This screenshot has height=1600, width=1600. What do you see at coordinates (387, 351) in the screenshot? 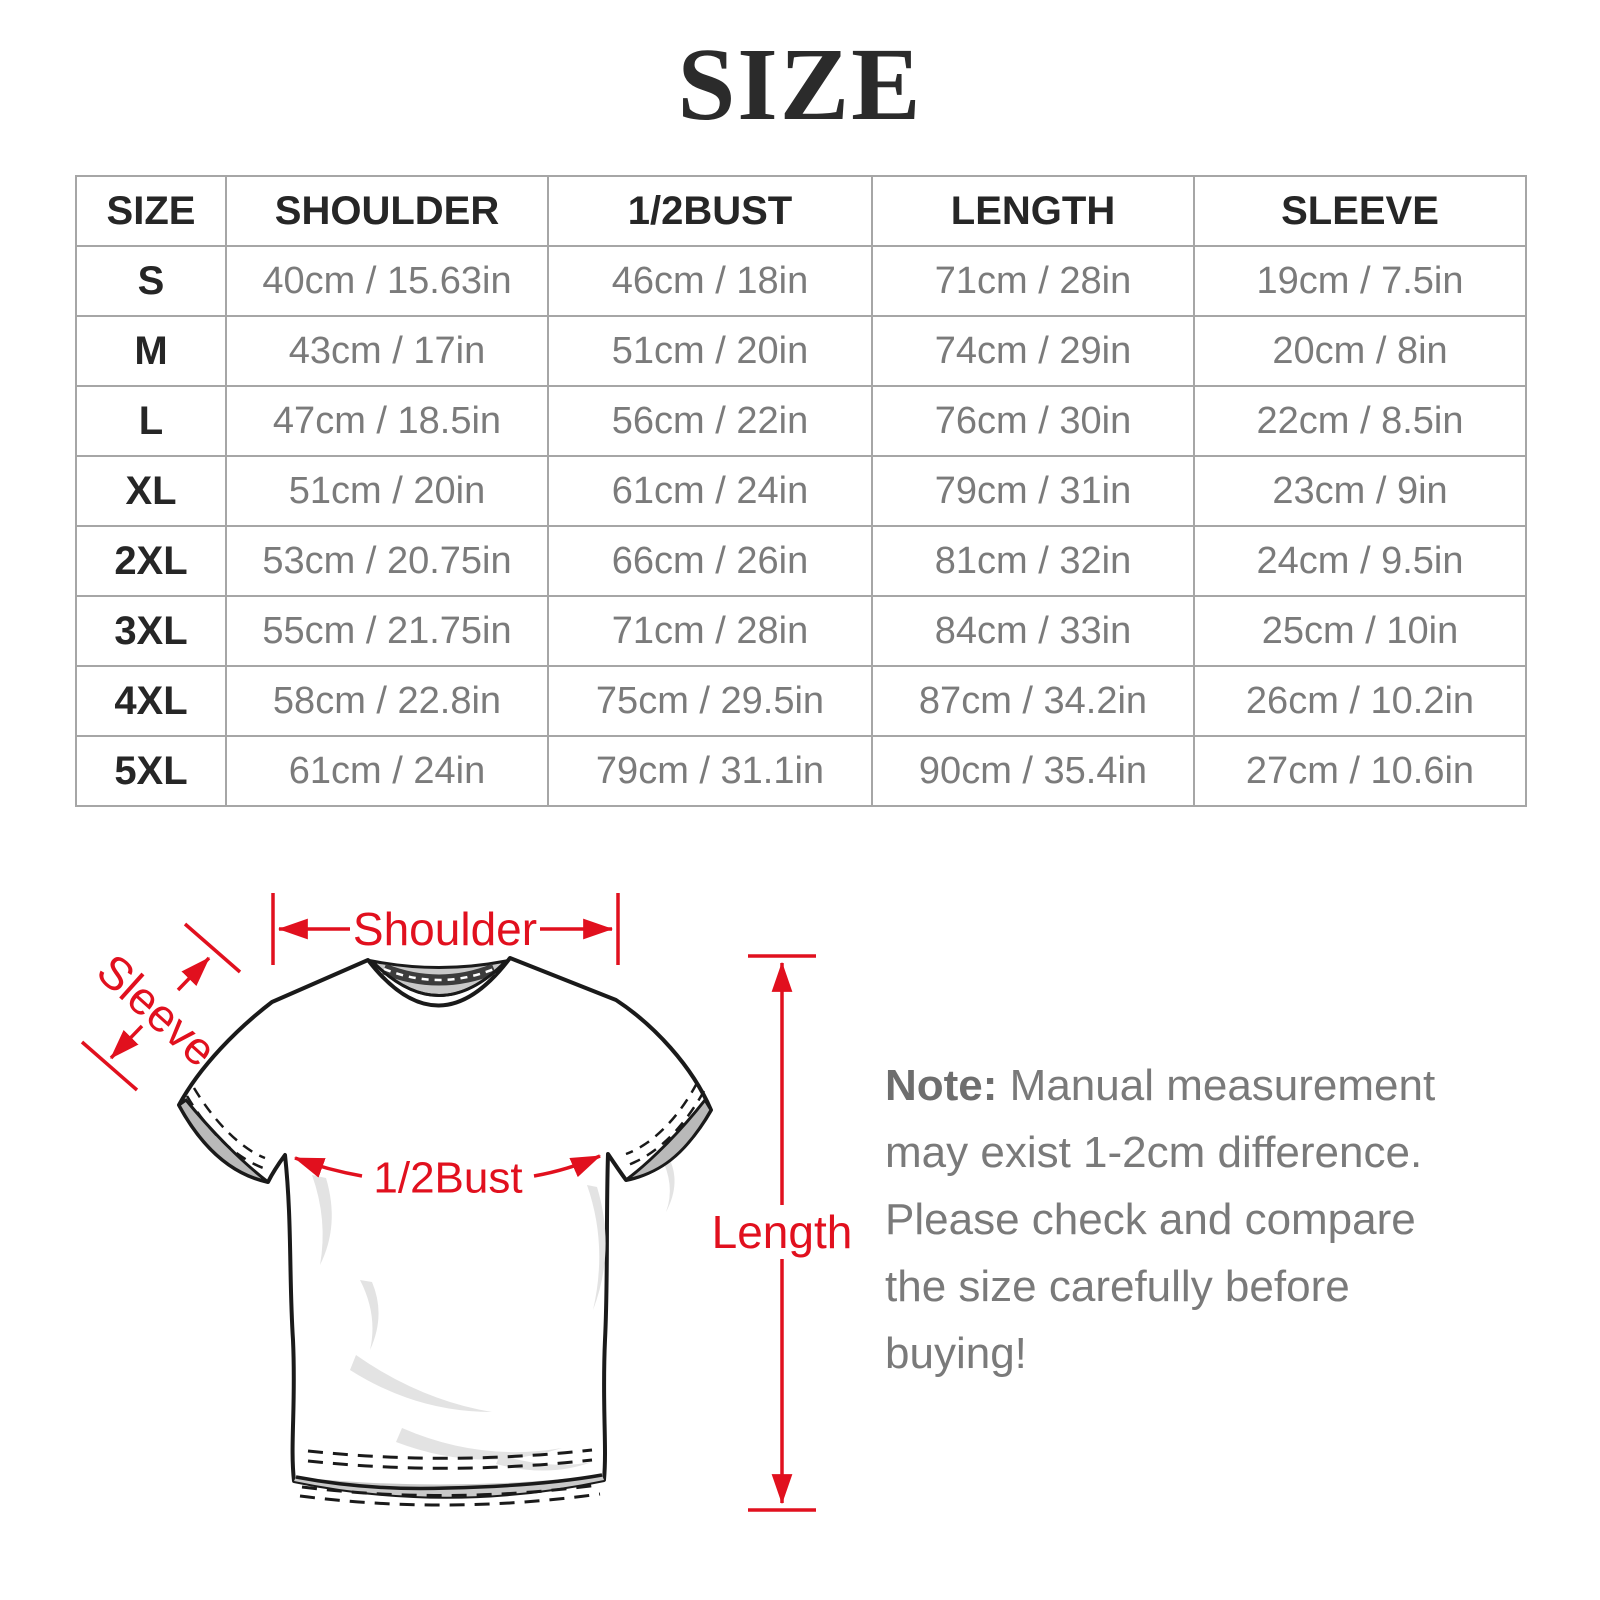
I see `measurement-cell: 43cm / 17in` at bounding box center [387, 351].